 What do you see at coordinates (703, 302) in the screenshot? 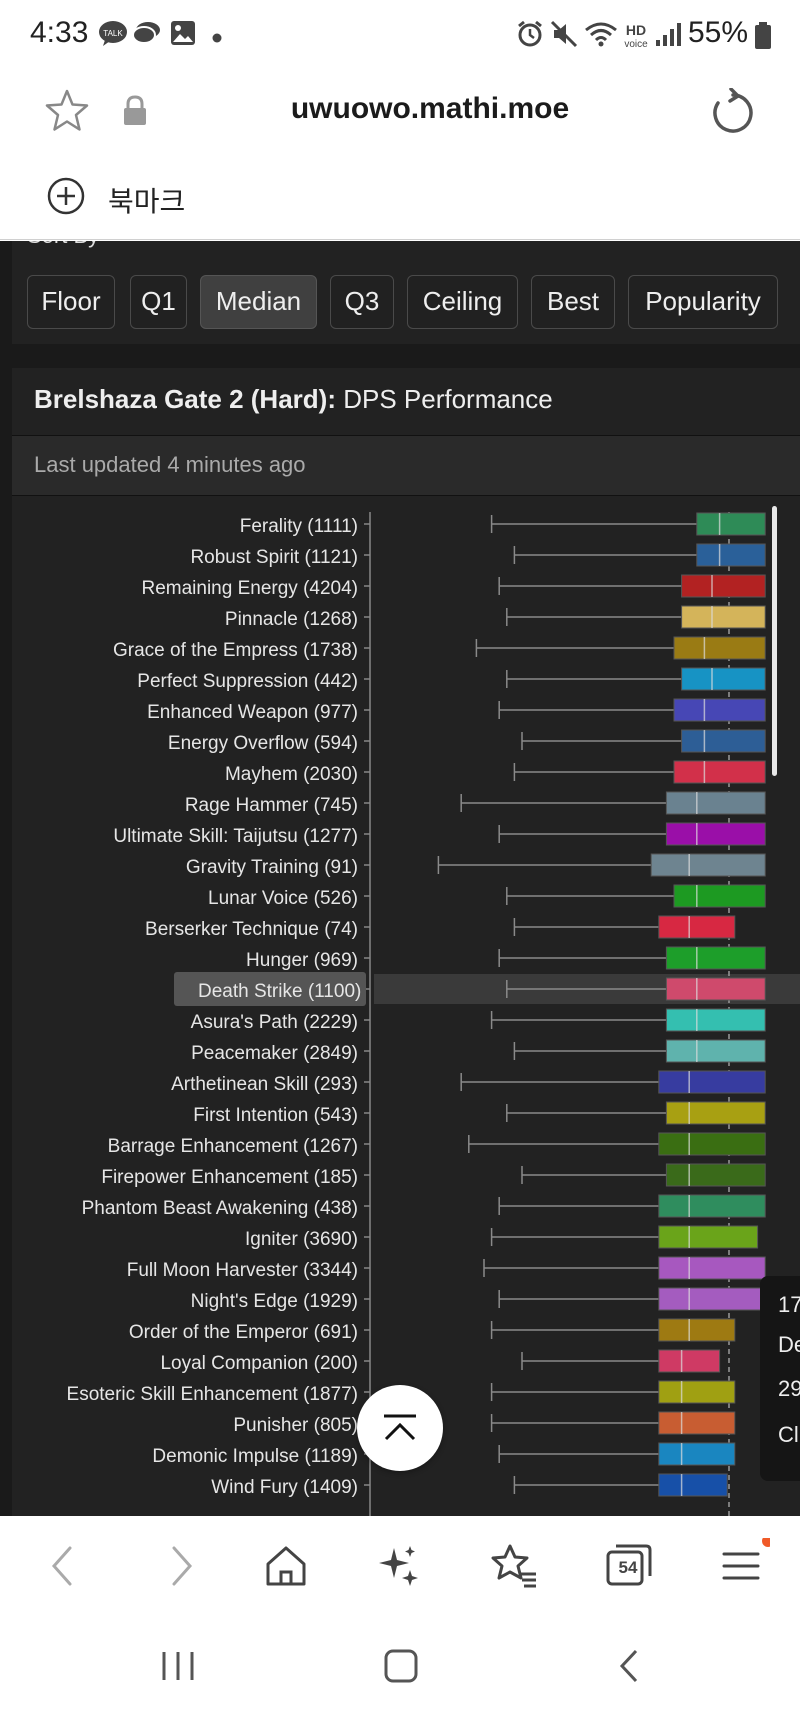
I see `sort-button-popularity: Popularity` at bounding box center [703, 302].